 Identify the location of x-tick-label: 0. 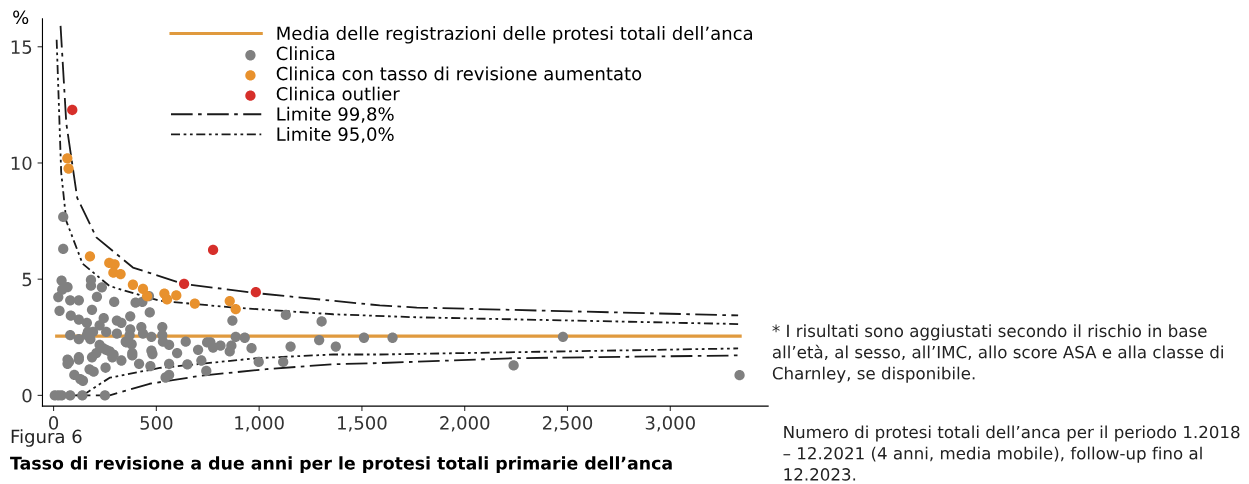
(54, 423).